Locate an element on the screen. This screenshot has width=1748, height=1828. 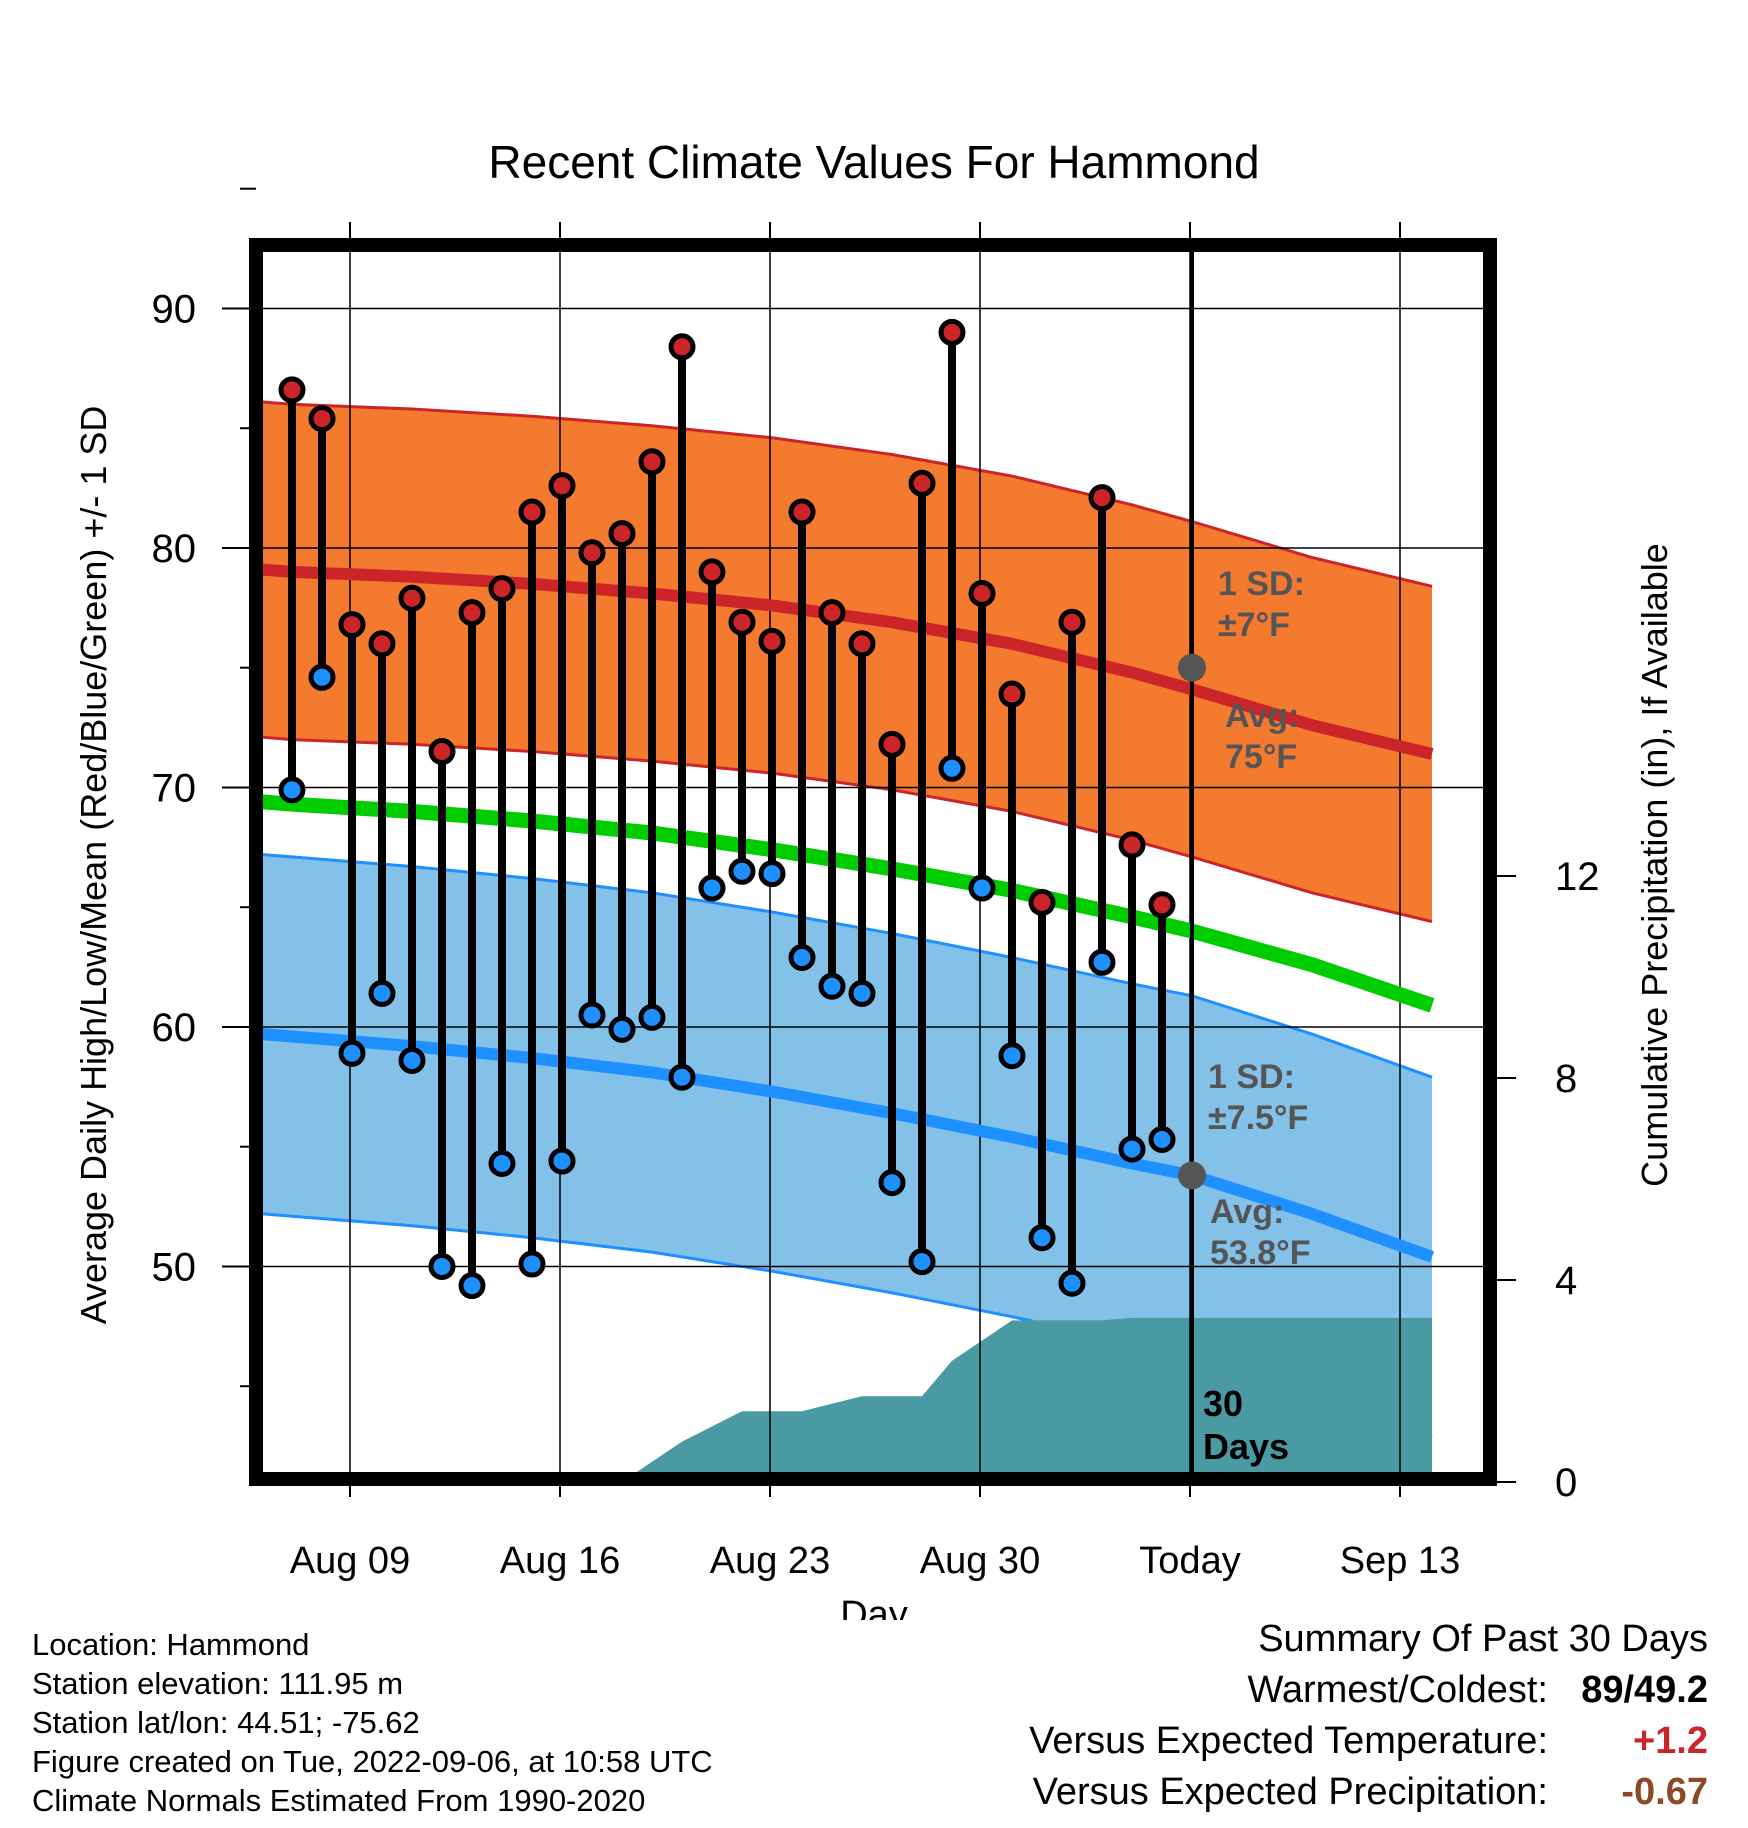
summary-label: Warmest/Coldest: is located at coordinates (1397, 1690).